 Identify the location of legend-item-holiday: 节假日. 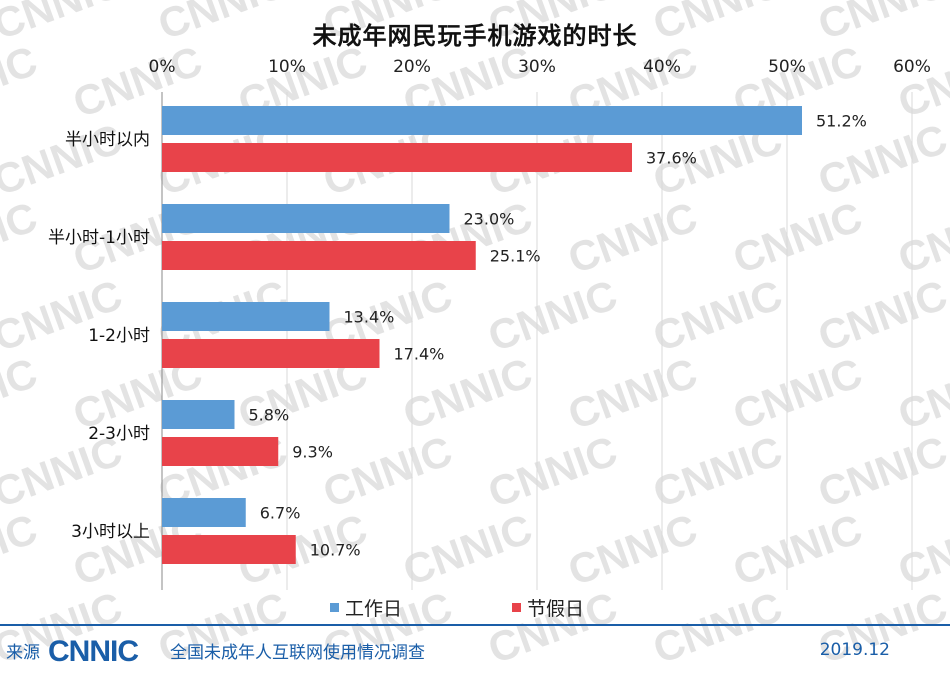
(548, 607).